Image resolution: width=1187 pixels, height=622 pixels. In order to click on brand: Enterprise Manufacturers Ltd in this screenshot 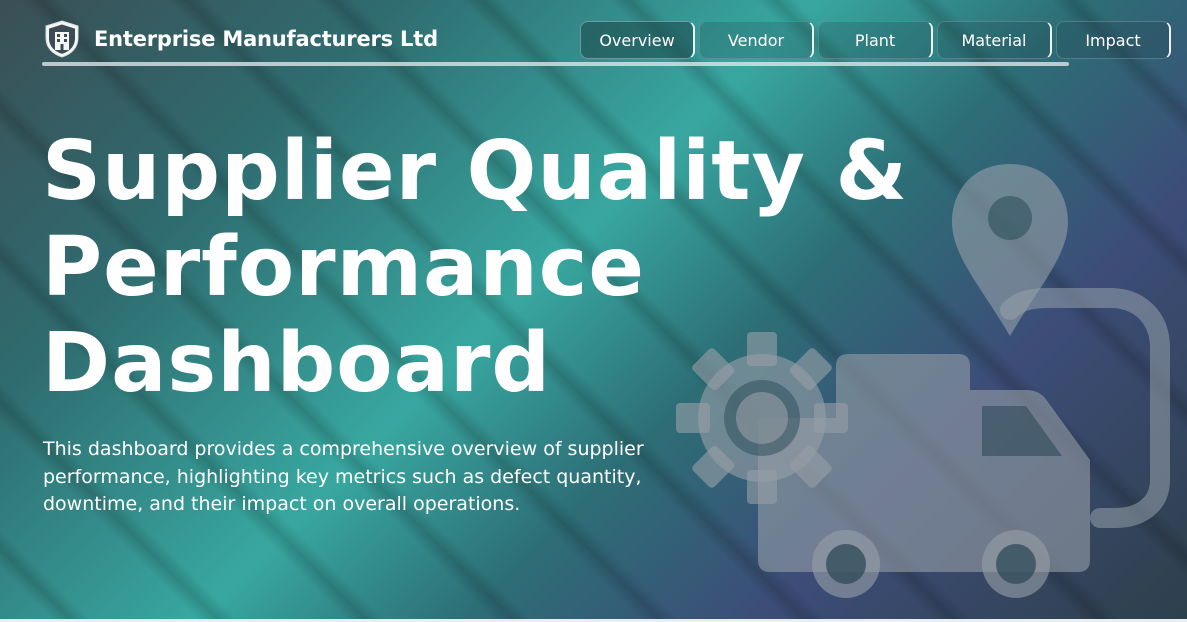, I will do `click(241, 39)`.